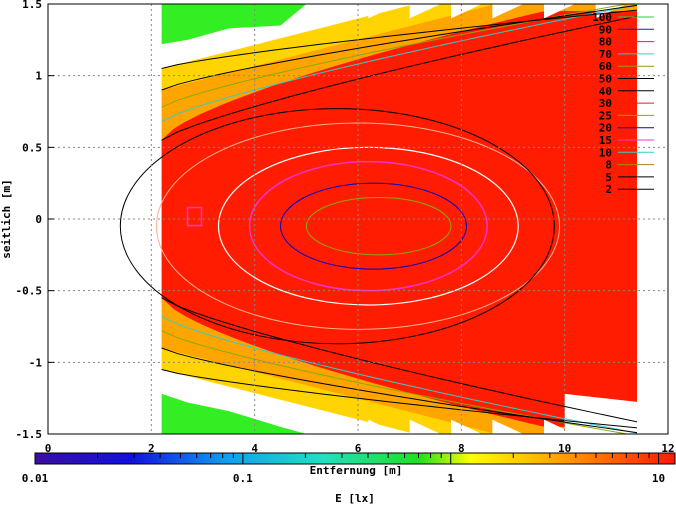  I want to click on colorbar-tick-label: 0.1, so click(243, 478).